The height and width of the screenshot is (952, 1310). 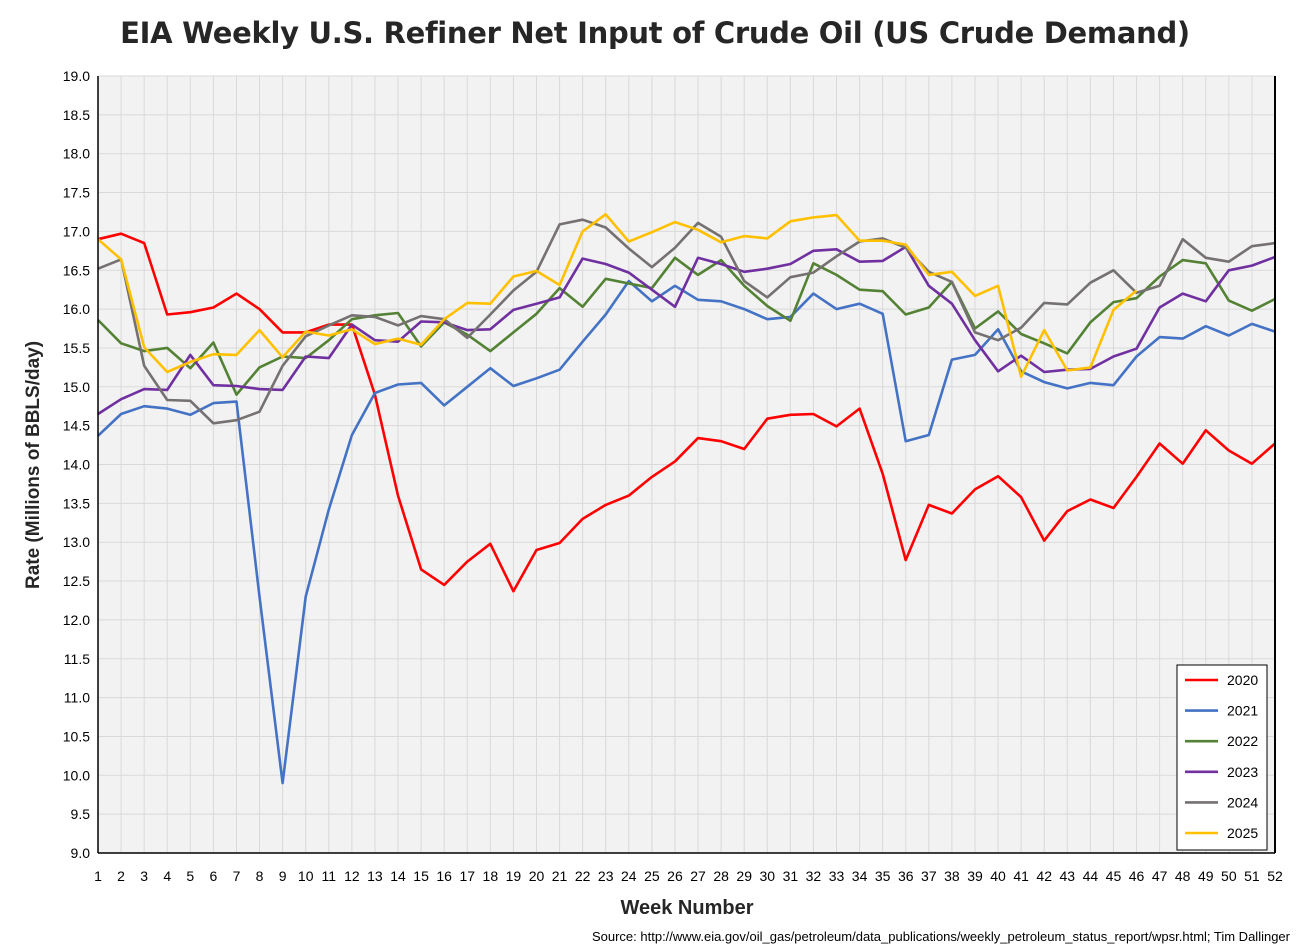 What do you see at coordinates (675, 876) in the screenshot?
I see `x-tick-label: 26` at bounding box center [675, 876].